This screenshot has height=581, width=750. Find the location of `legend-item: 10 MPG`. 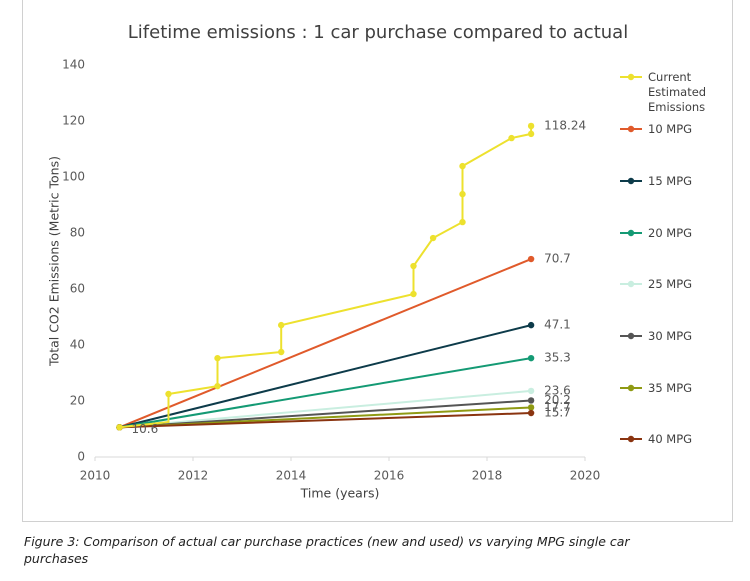

legend-item: 10 MPG is located at coordinates (667, 129).